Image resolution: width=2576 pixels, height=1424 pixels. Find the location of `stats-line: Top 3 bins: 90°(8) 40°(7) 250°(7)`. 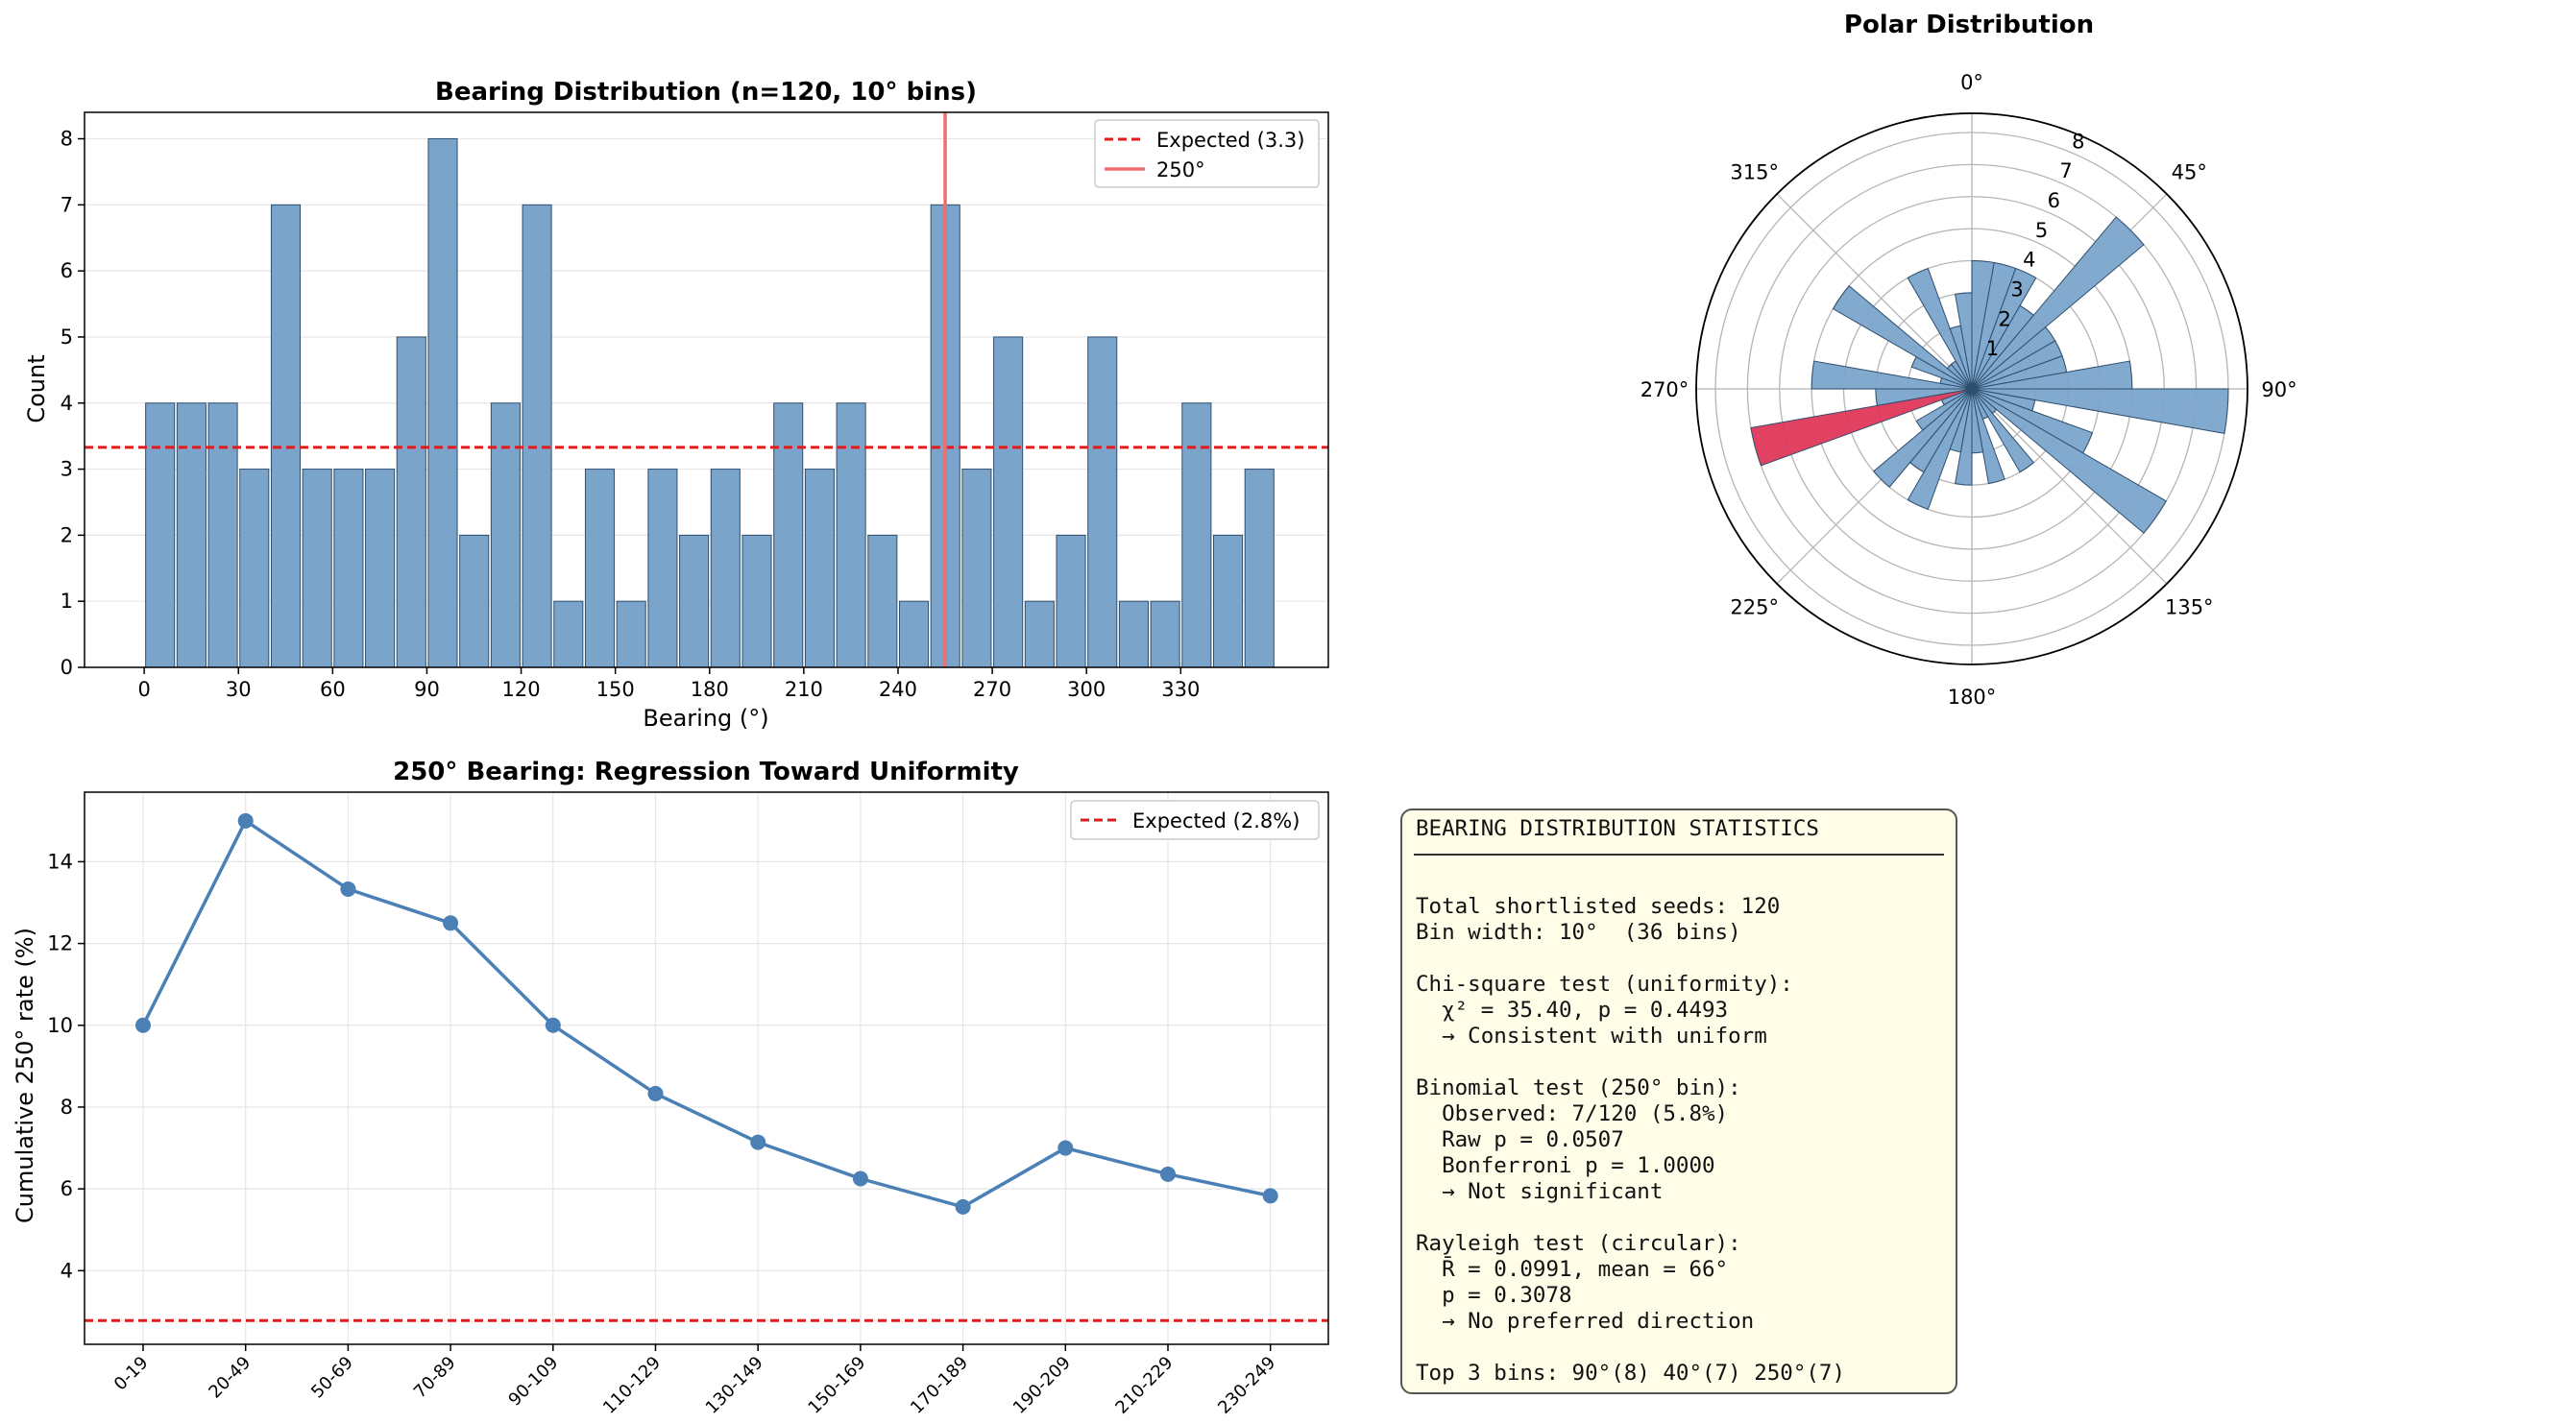

stats-line: Top 3 bins: 90°(8) 40°(7) 250°(7) is located at coordinates (1631, 1373).